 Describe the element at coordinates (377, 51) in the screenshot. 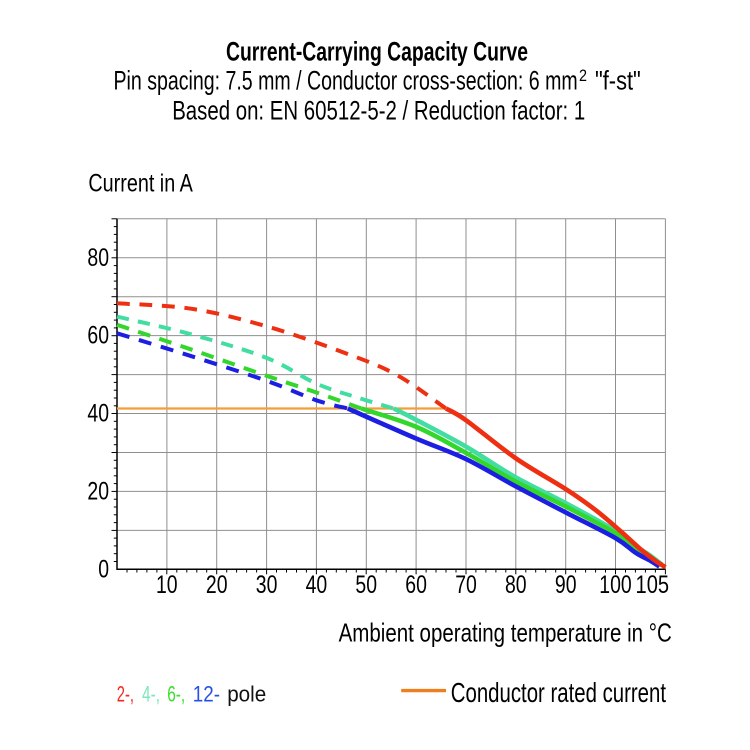

I see `svg-text:Current-Carrying Capacity Curv: Current-Carrying Capacity Curve` at that location.